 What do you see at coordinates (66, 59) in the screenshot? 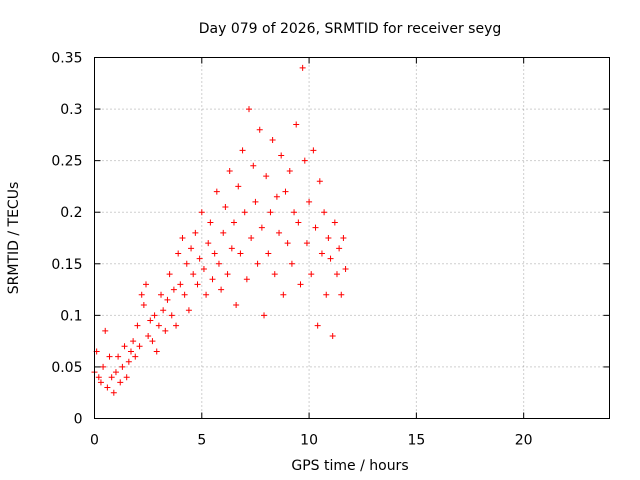
I see `y-tick-label: 0.35` at bounding box center [66, 59].